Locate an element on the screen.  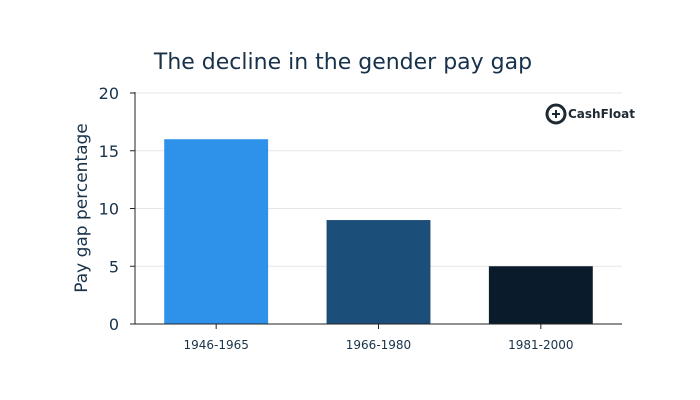
y-tick-label: 0 is located at coordinates (114, 324).